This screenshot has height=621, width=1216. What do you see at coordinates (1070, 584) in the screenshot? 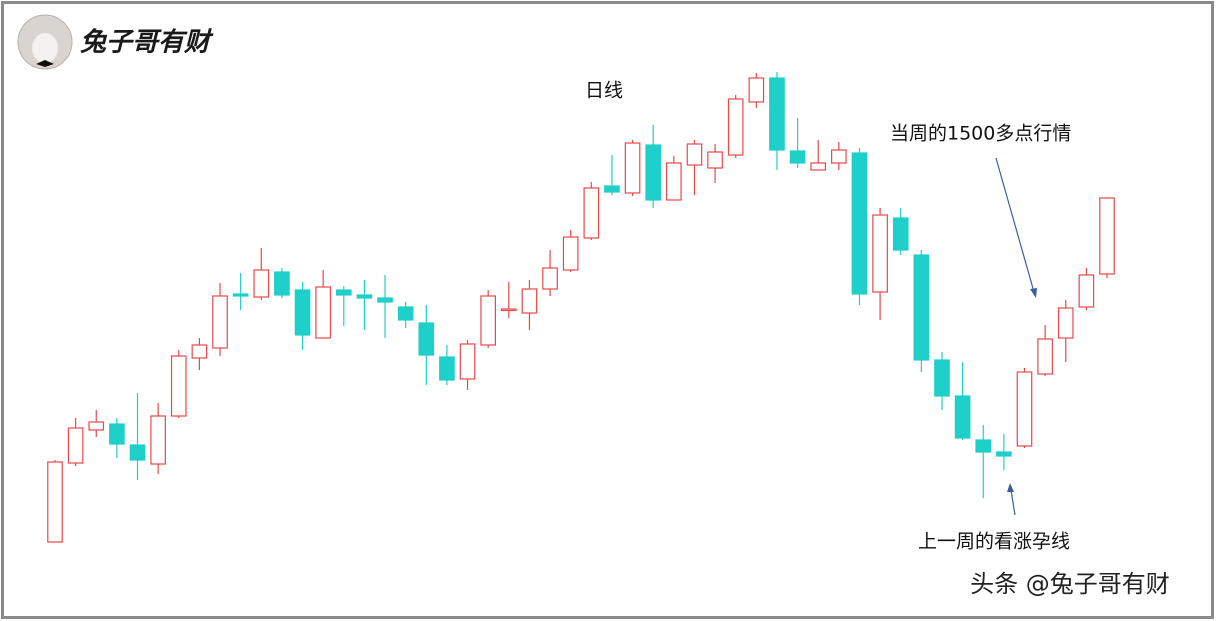
I see `watermark: 头条 @兔子哥有财` at bounding box center [1070, 584].